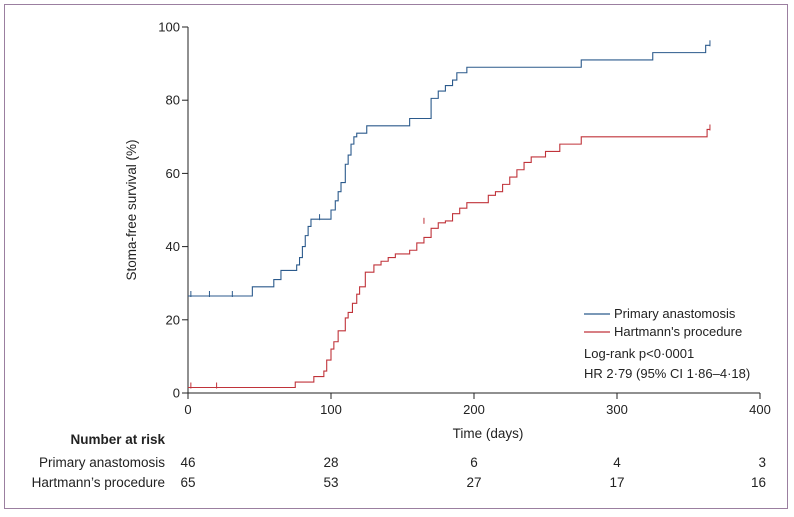  Describe the element at coordinates (758, 482) in the screenshot. I see `risk-value-hartmann: 16` at that location.